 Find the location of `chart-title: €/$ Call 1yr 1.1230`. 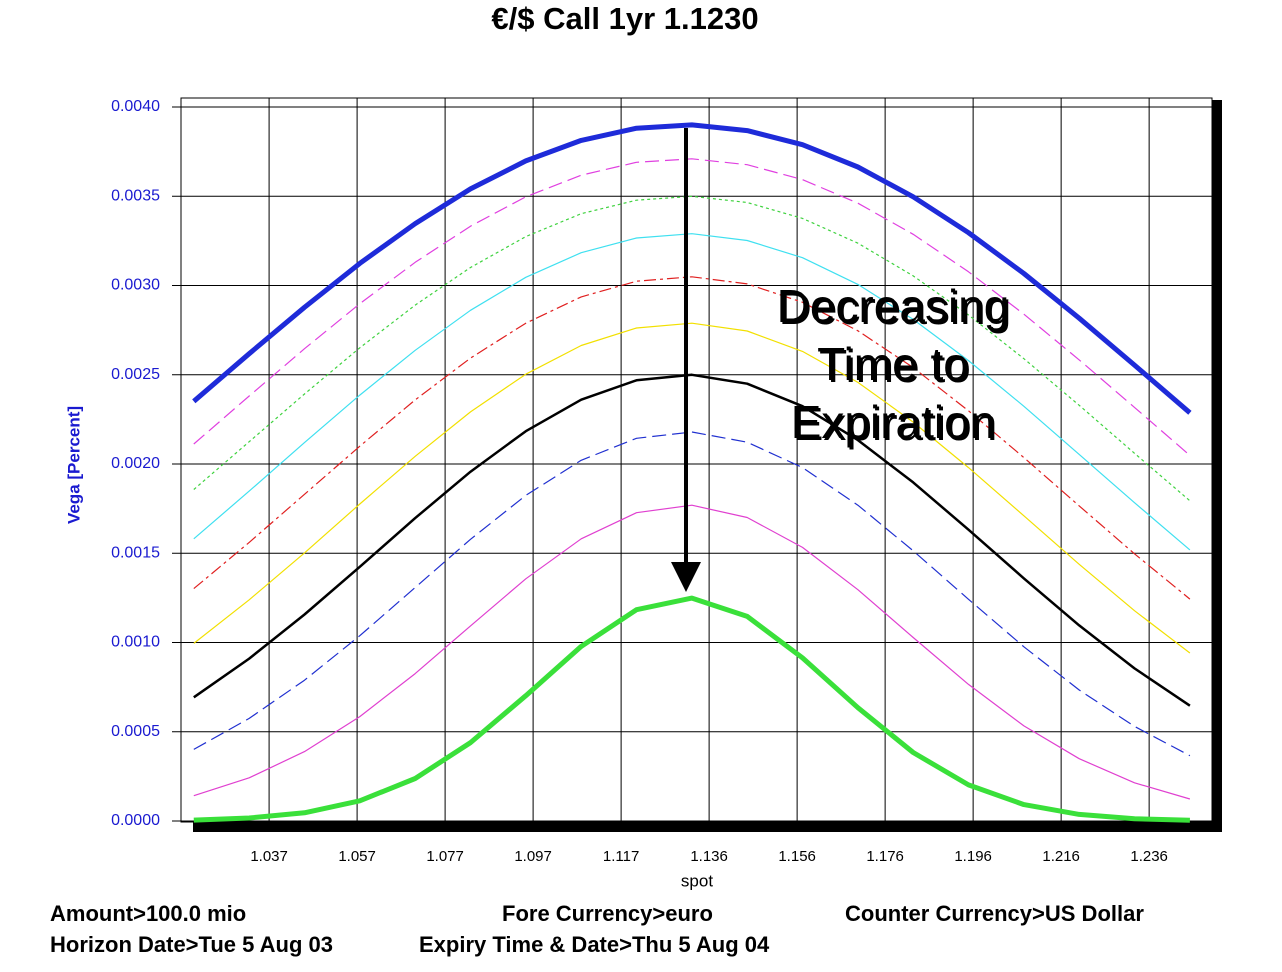

chart-title: €/$ Call 1yr 1.1230 is located at coordinates (624, 18).